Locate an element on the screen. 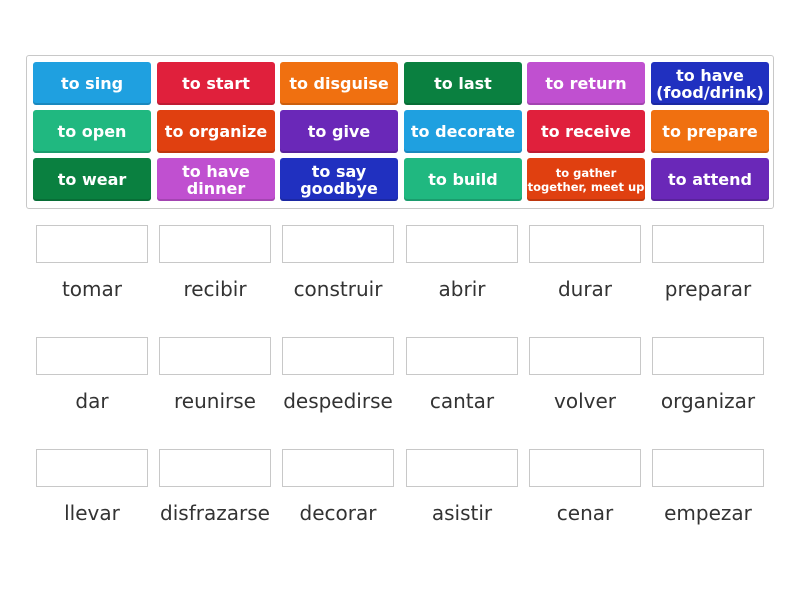  answer-tile: to decorate is located at coordinates (463, 131).